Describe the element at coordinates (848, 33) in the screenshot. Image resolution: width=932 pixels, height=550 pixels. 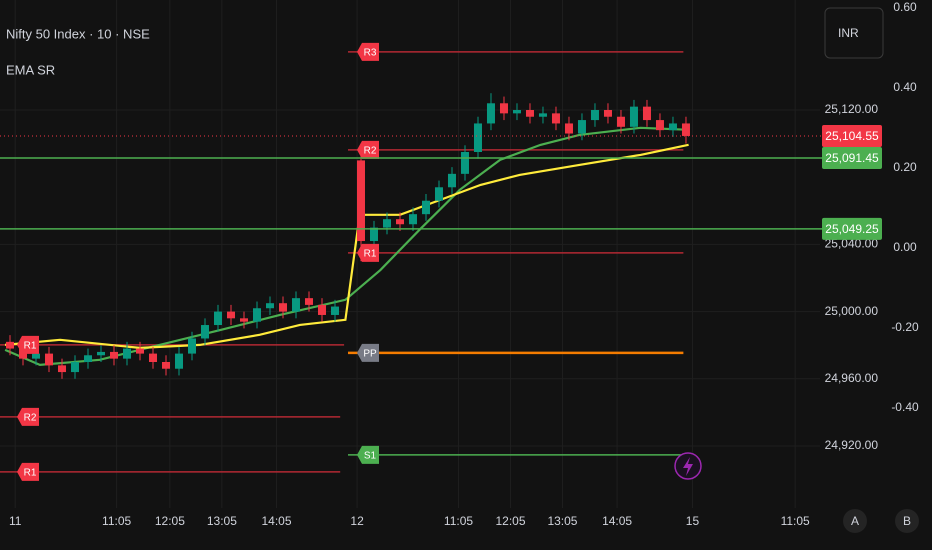
I see `currency-label: INR` at that location.